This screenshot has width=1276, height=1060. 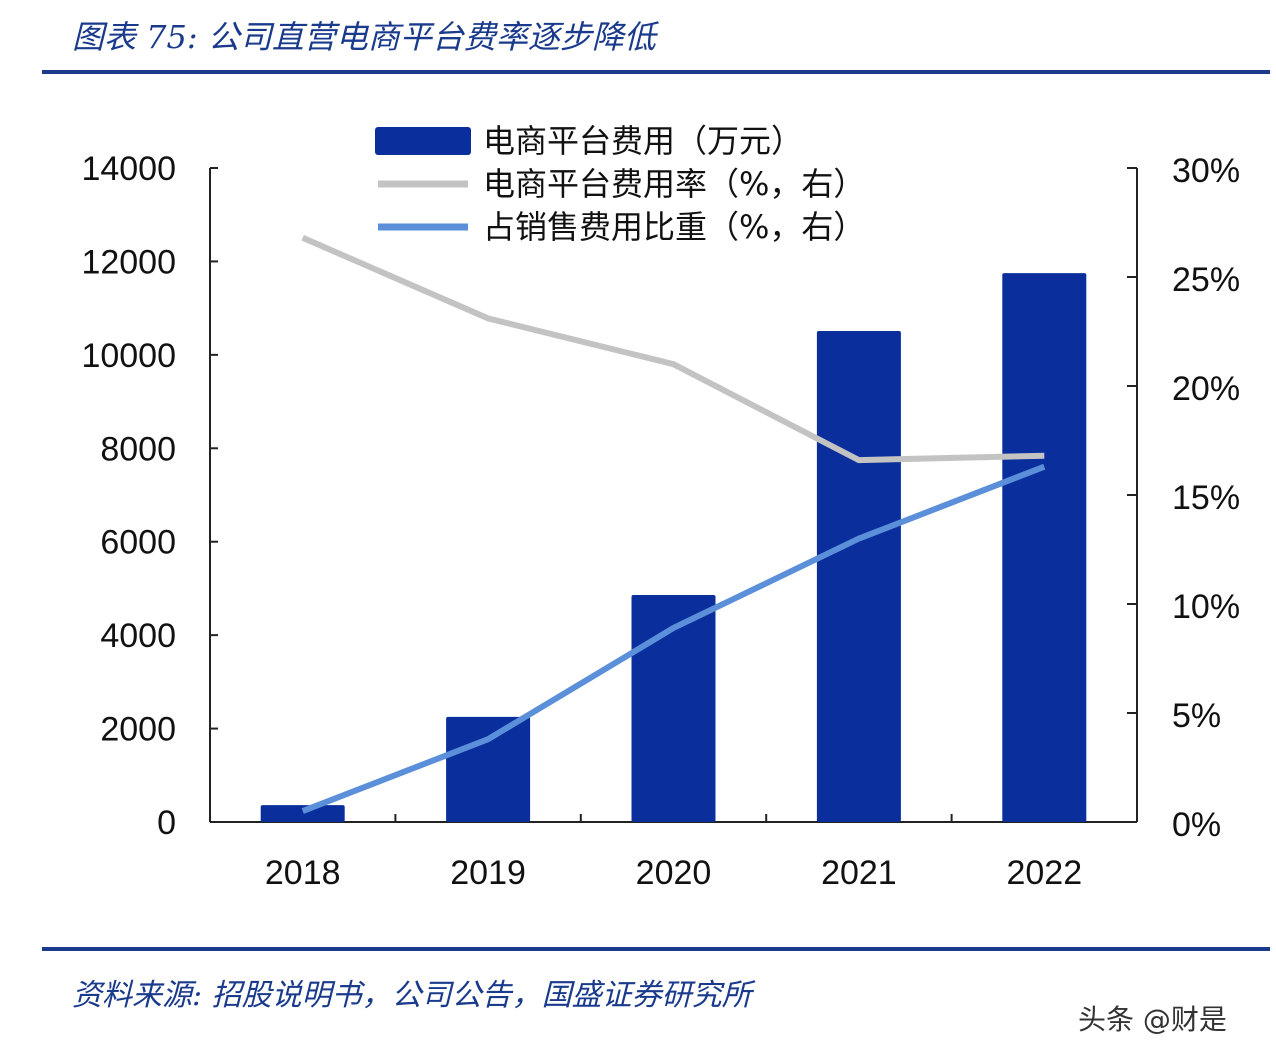 What do you see at coordinates (166, 823) in the screenshot?
I see `left-tick-label: 0` at bounding box center [166, 823].